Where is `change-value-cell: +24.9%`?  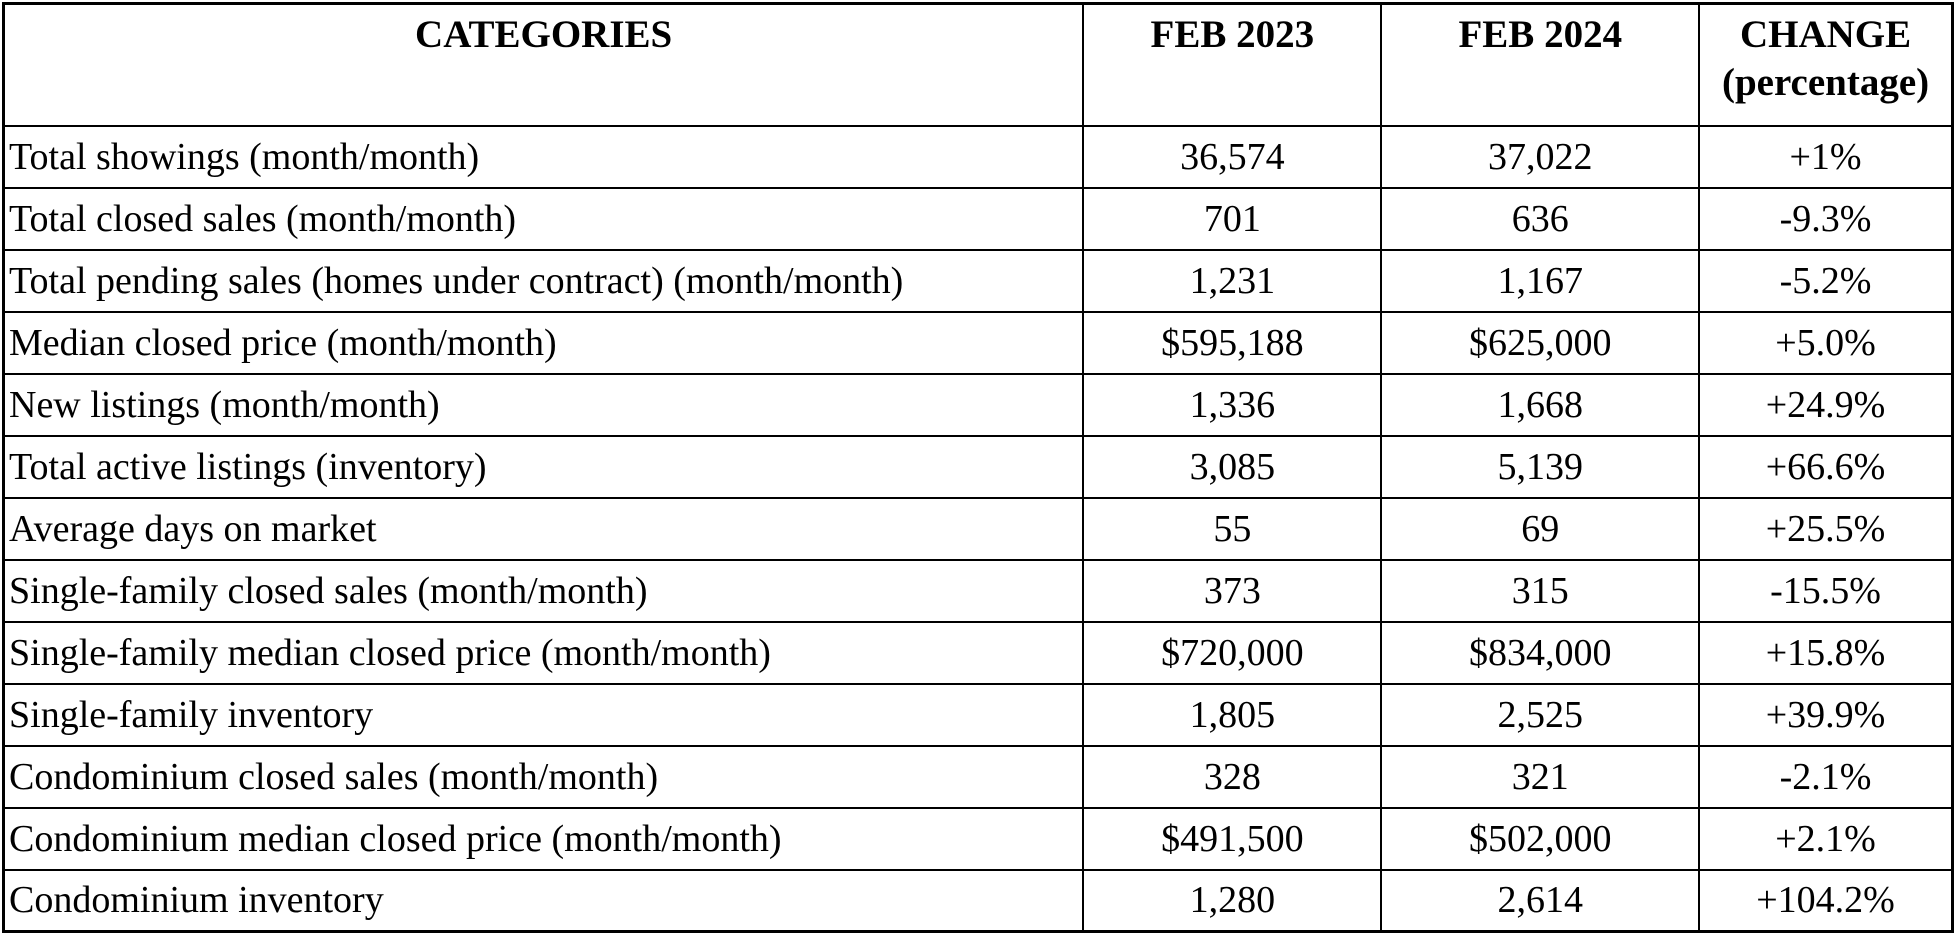
change-value-cell: +24.9% is located at coordinates (1826, 404).